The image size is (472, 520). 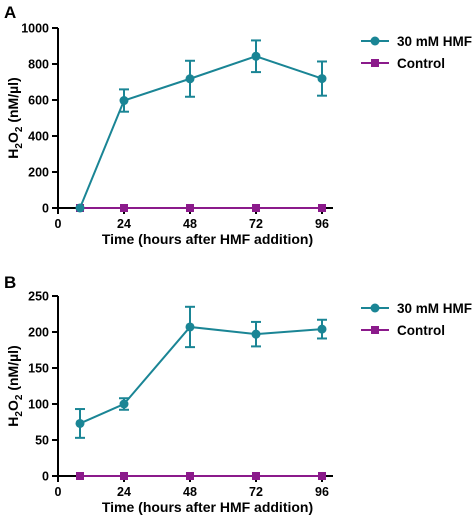 I want to click on y-tick-label: 1000, so click(x=35, y=29).